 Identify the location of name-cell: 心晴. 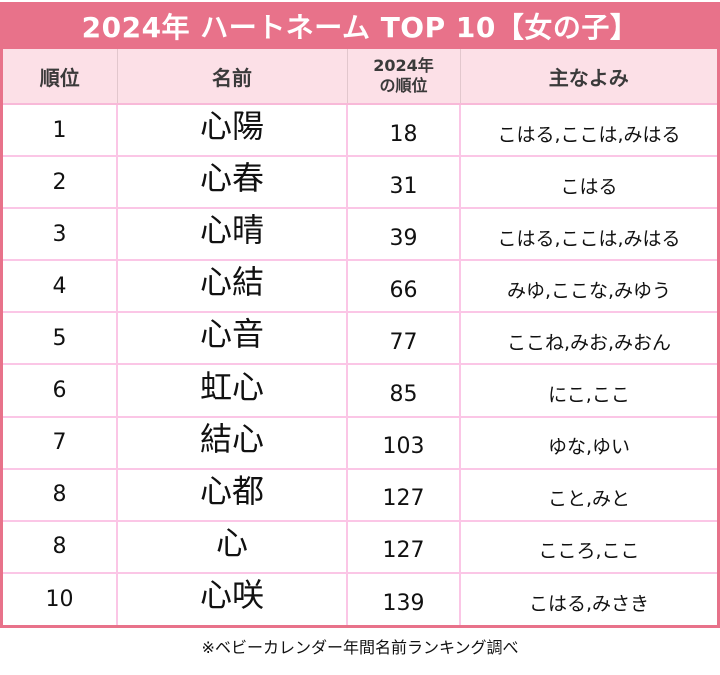
(232, 235).